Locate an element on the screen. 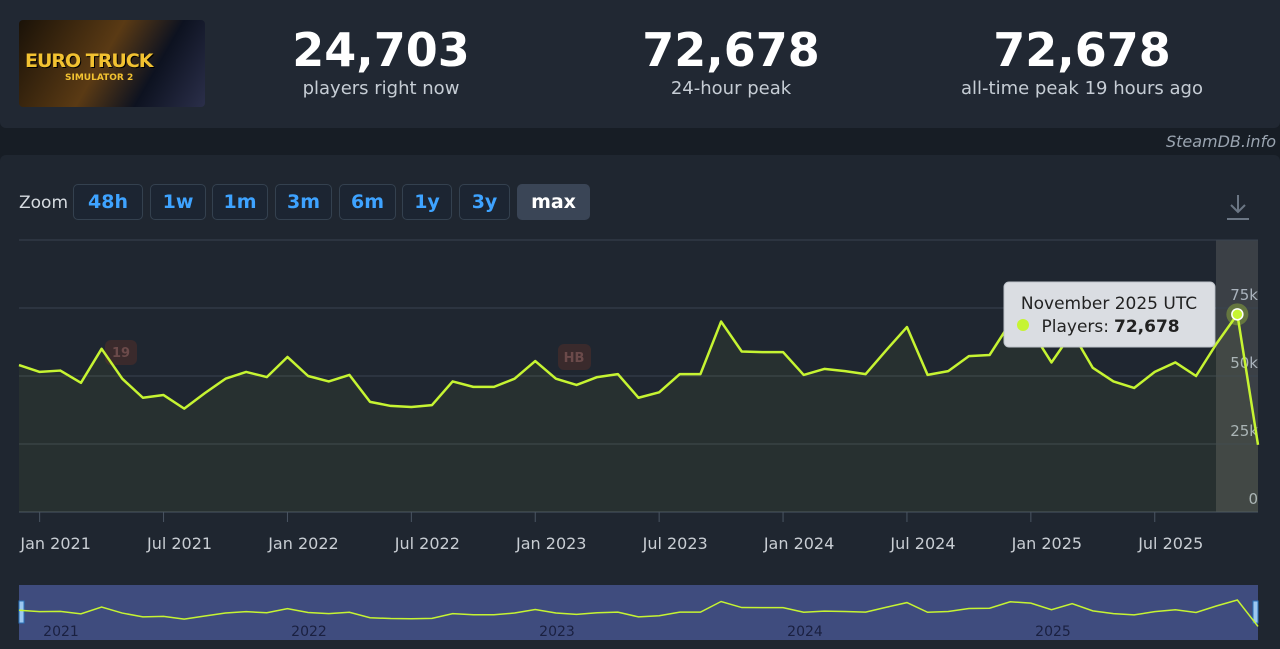  navigator-year: 2022 is located at coordinates (309, 632).